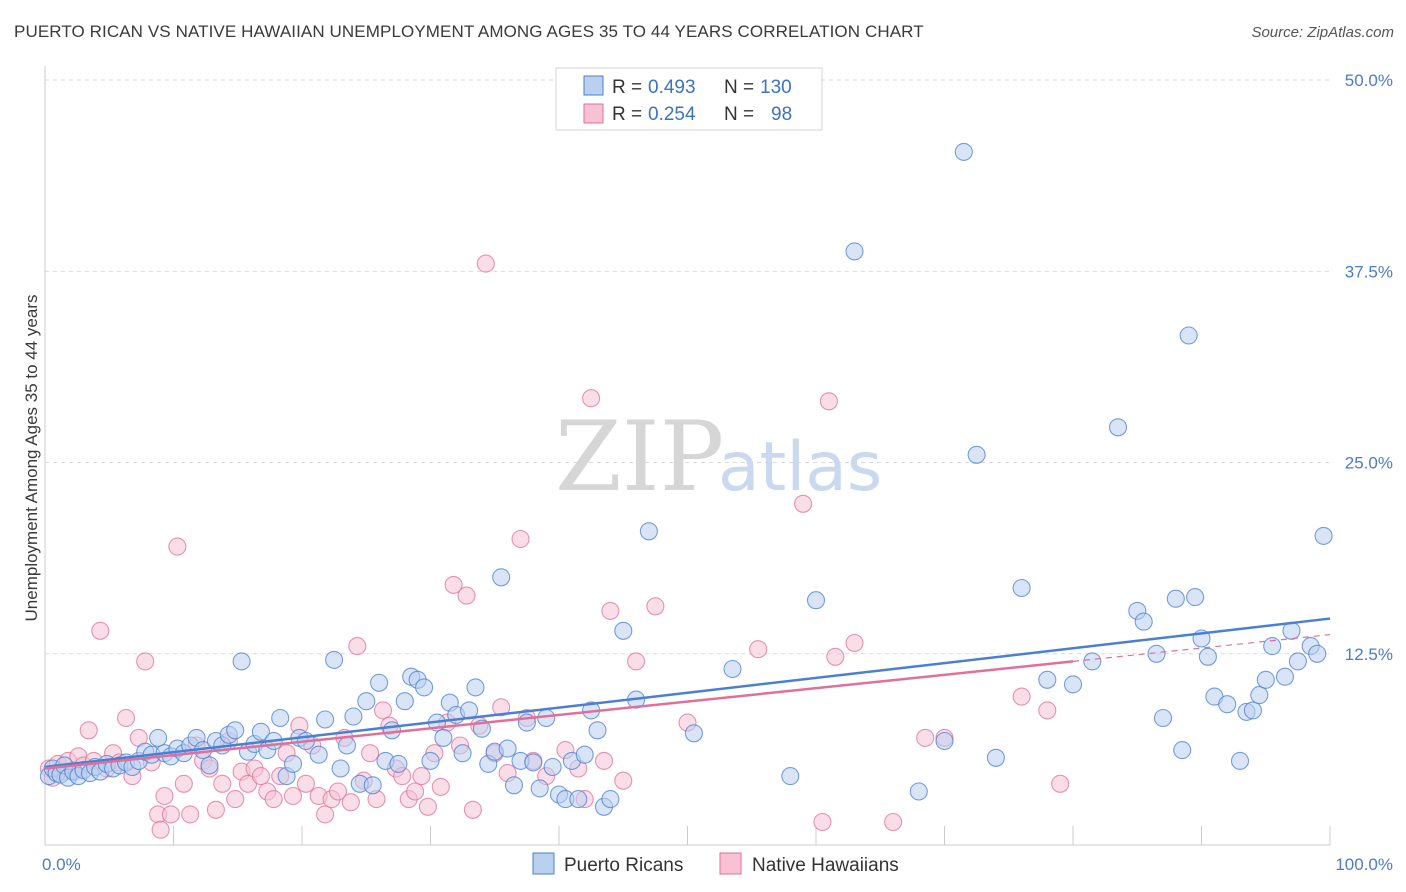 The width and height of the screenshot is (1406, 892). What do you see at coordinates (1369, 367) in the screenshot?
I see `y-tick-labels: 12.5% 25.0% 37.5% 50.0%` at bounding box center [1369, 367].